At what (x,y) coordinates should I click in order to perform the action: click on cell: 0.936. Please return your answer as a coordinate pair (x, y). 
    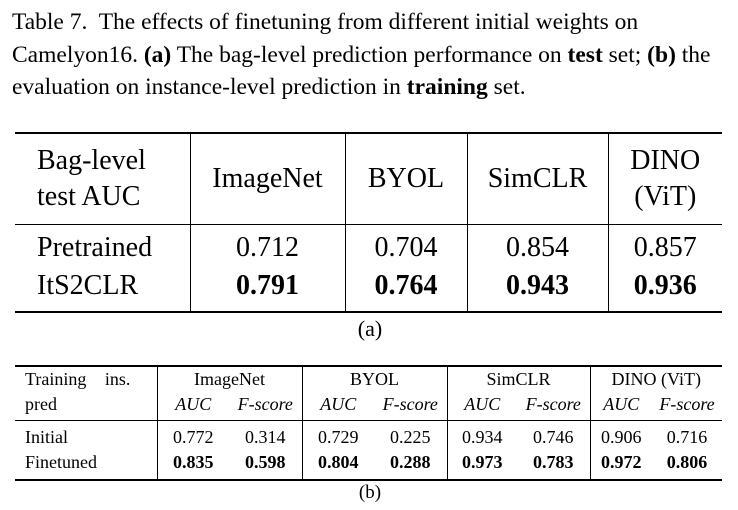
    Looking at the image, I should click on (664, 289).